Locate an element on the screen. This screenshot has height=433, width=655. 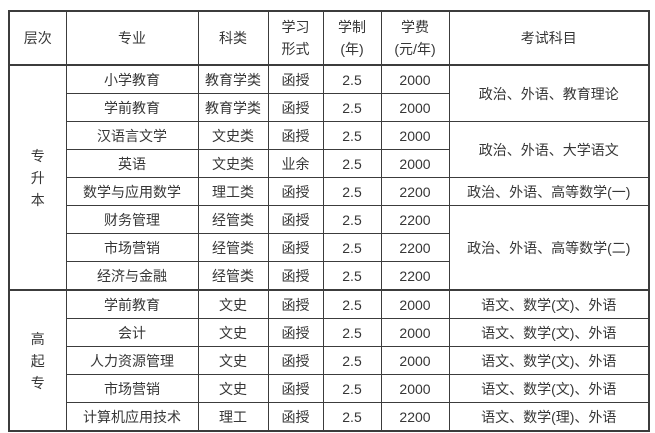
table-row: 数学与应用数学 理工类 函授 2.5 2200 政治、外语、高等数学(一) is located at coordinates (329, 191).